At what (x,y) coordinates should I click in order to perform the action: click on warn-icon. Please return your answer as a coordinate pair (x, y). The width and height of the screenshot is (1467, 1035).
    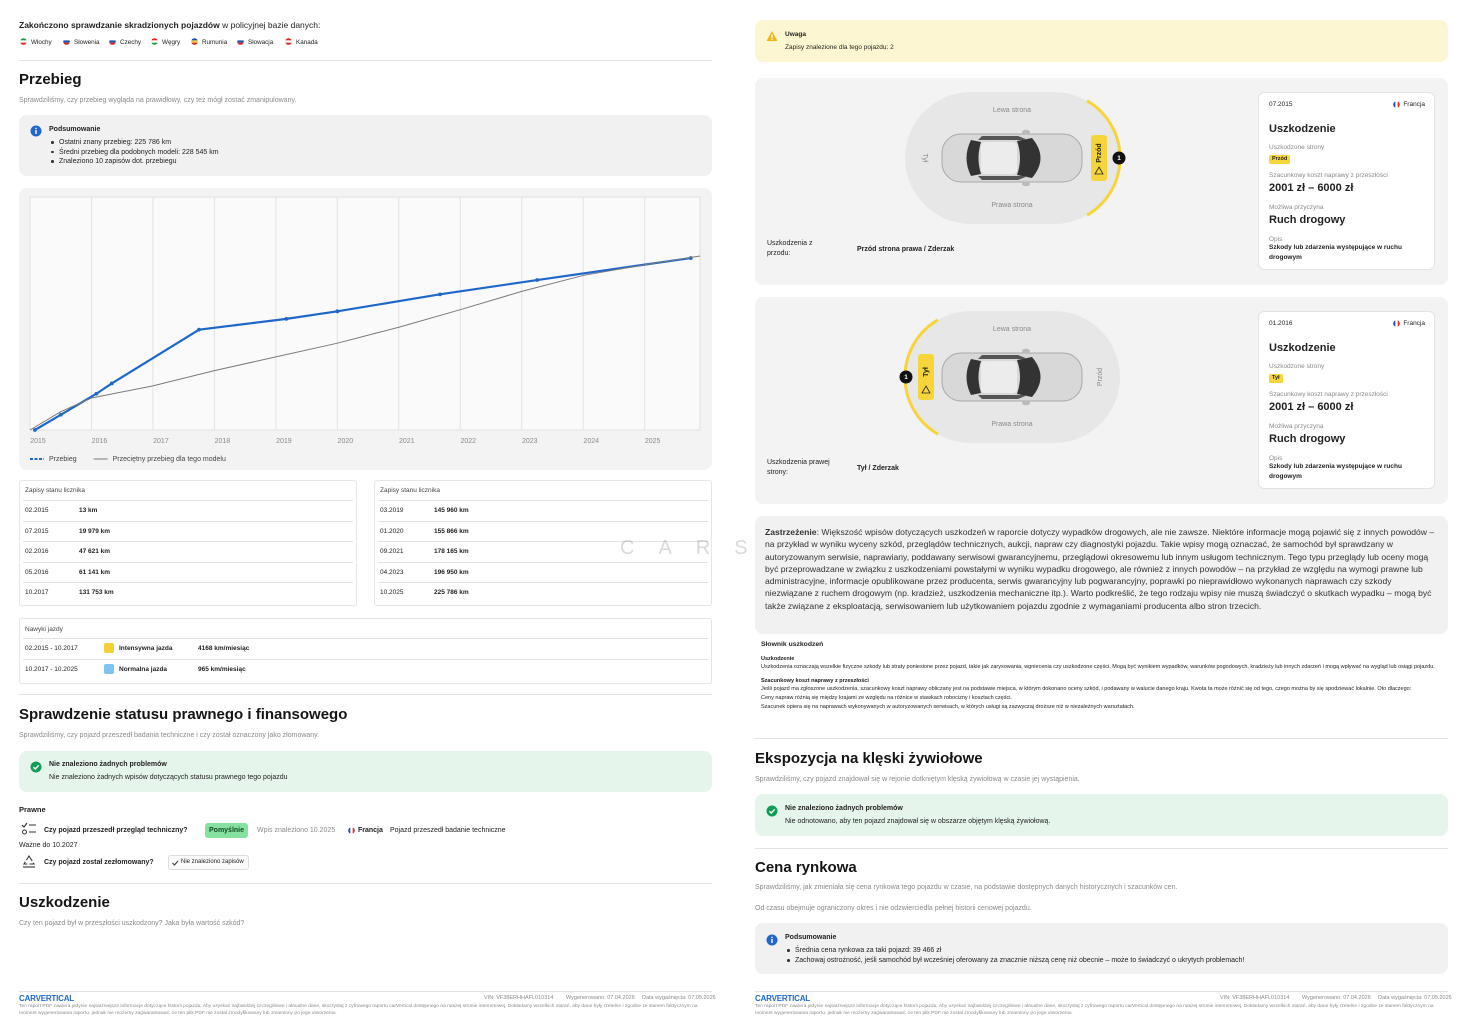
    Looking at the image, I should click on (772, 36).